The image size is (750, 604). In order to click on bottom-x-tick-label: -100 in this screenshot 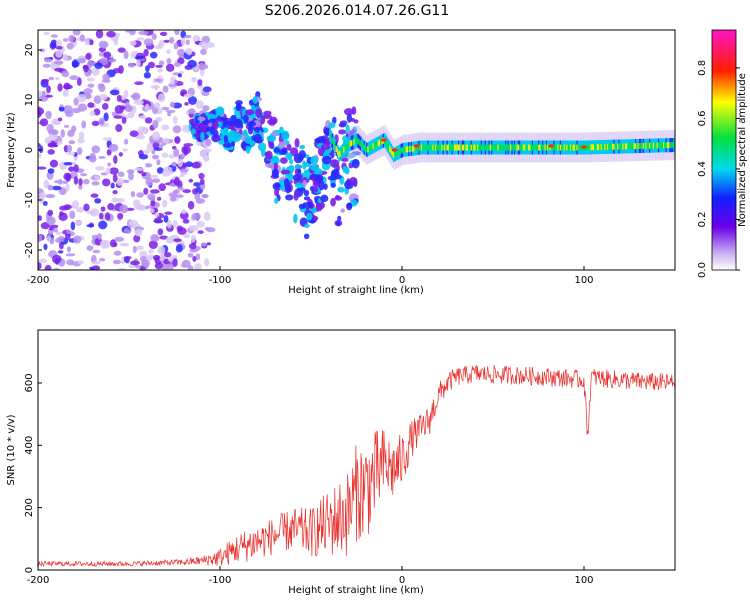, I will do `click(220, 580)`.